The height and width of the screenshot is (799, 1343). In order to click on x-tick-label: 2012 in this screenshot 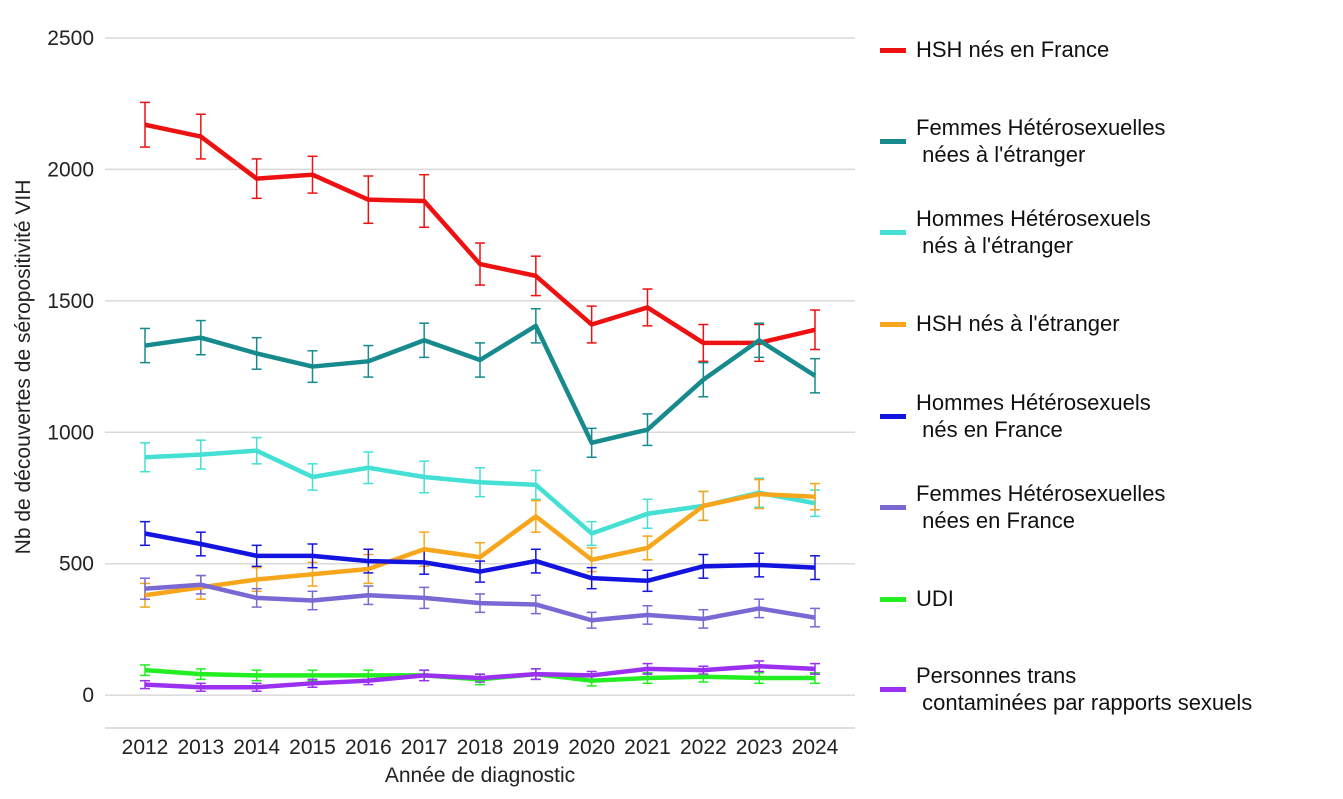, I will do `click(145, 747)`.